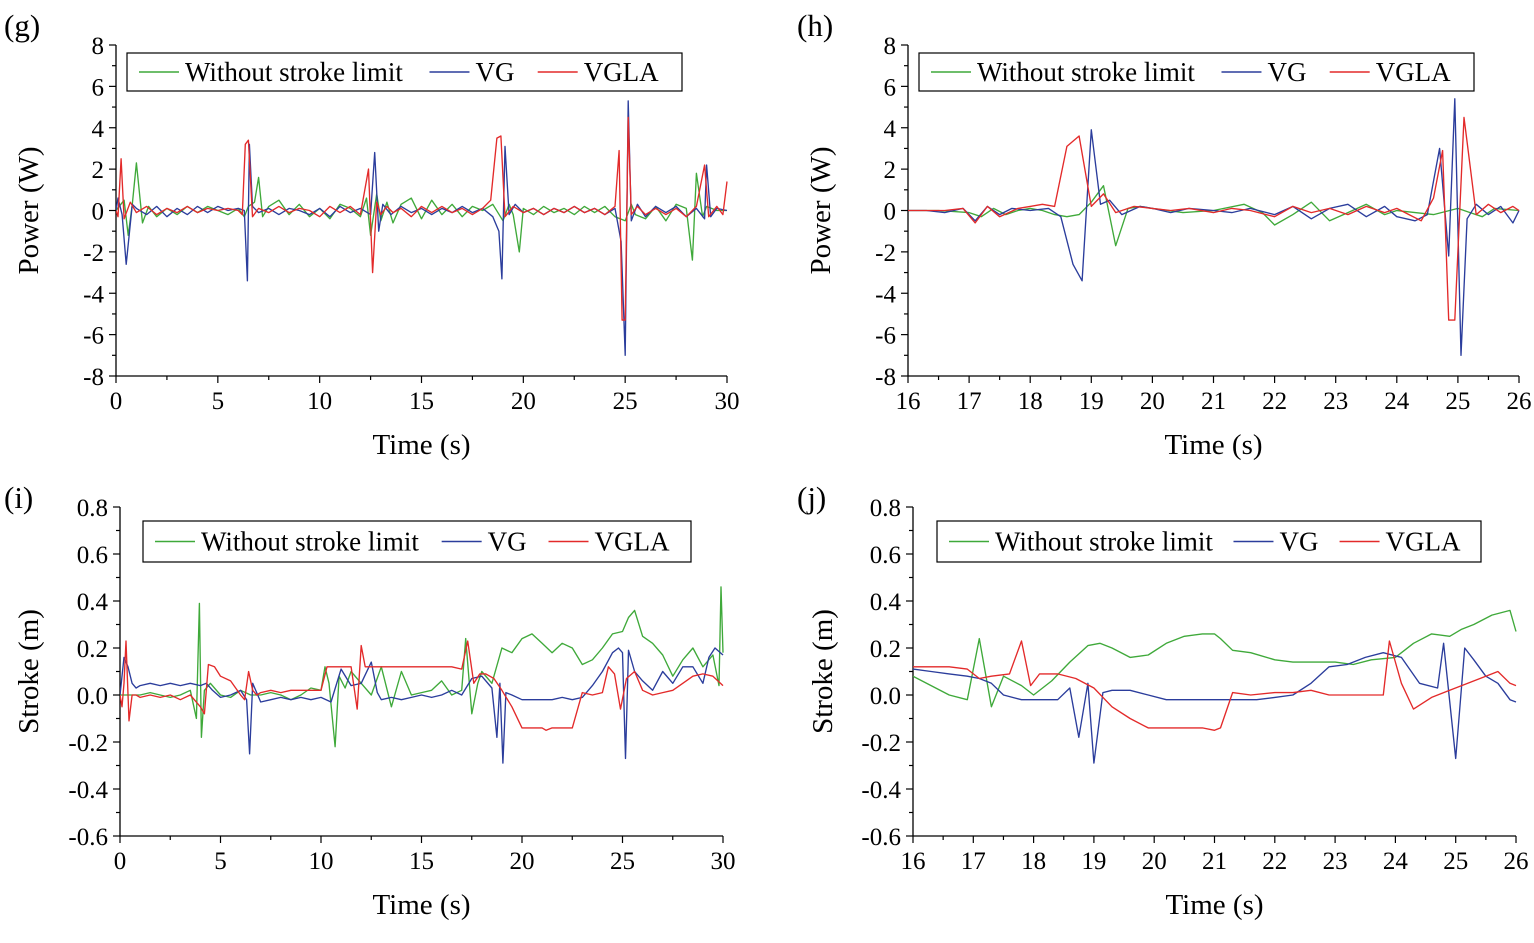 The width and height of the screenshot is (1534, 943). What do you see at coordinates (1519, 401) in the screenshot?
I see `x-tick-label: 26` at bounding box center [1519, 401].